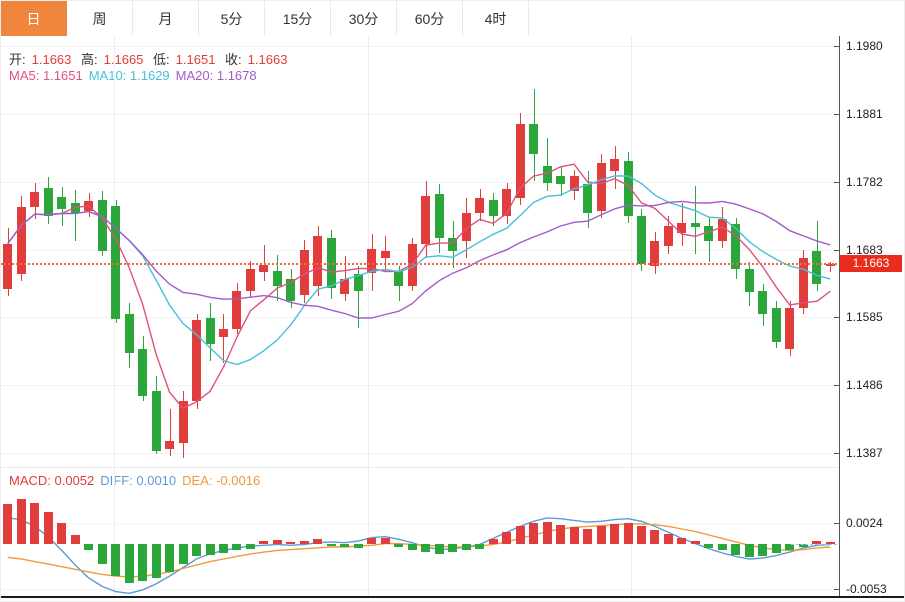 The image size is (905, 602). I want to click on tab-月: 月, so click(166, 18).